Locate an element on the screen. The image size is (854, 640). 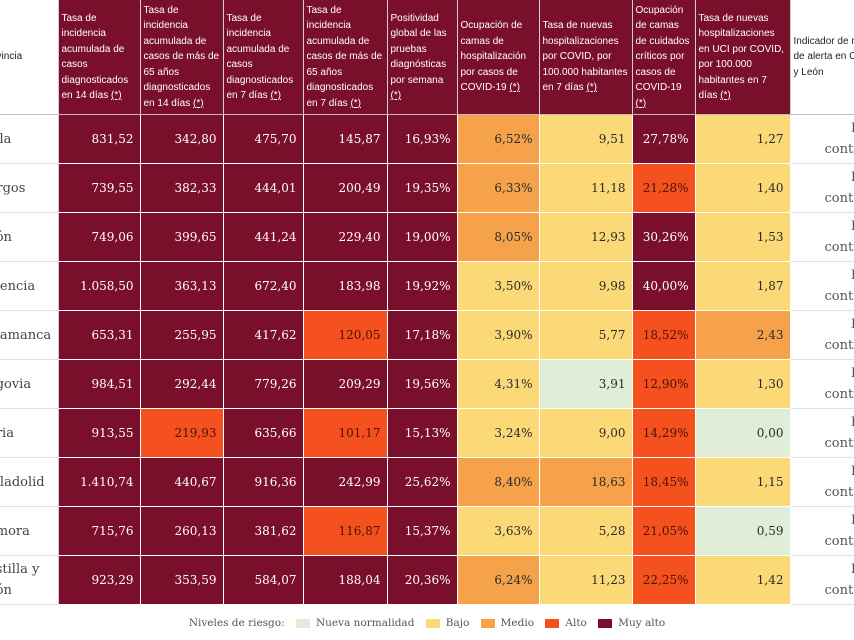
legend-label: Muy alto is located at coordinates (642, 623).